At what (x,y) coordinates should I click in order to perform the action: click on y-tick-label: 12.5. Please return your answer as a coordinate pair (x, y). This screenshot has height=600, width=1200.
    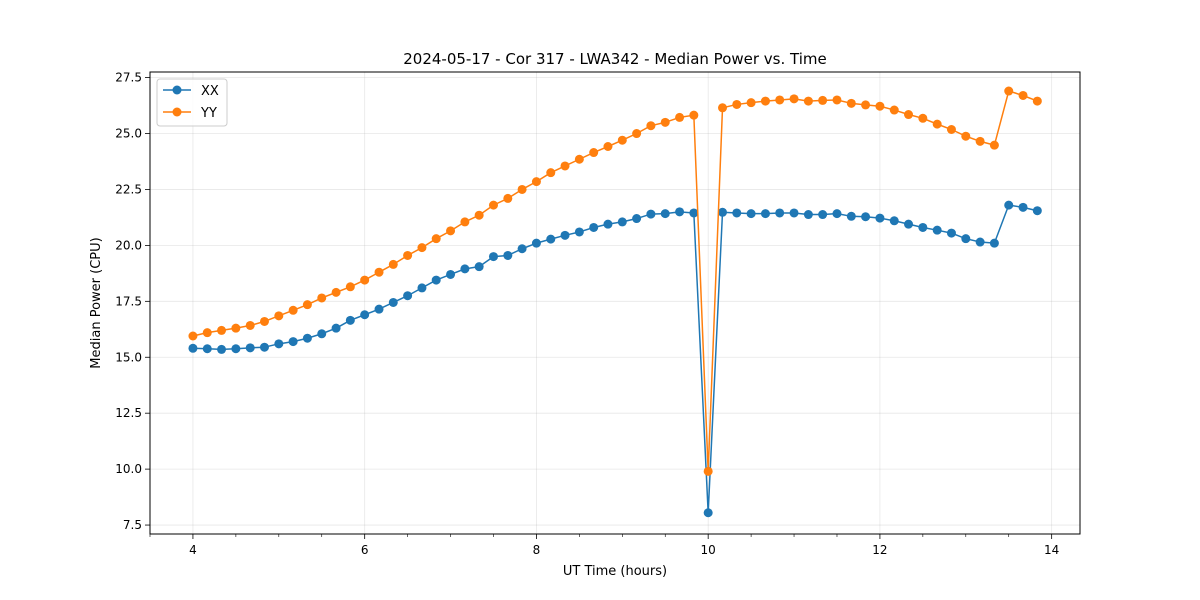
    Looking at the image, I should click on (128, 413).